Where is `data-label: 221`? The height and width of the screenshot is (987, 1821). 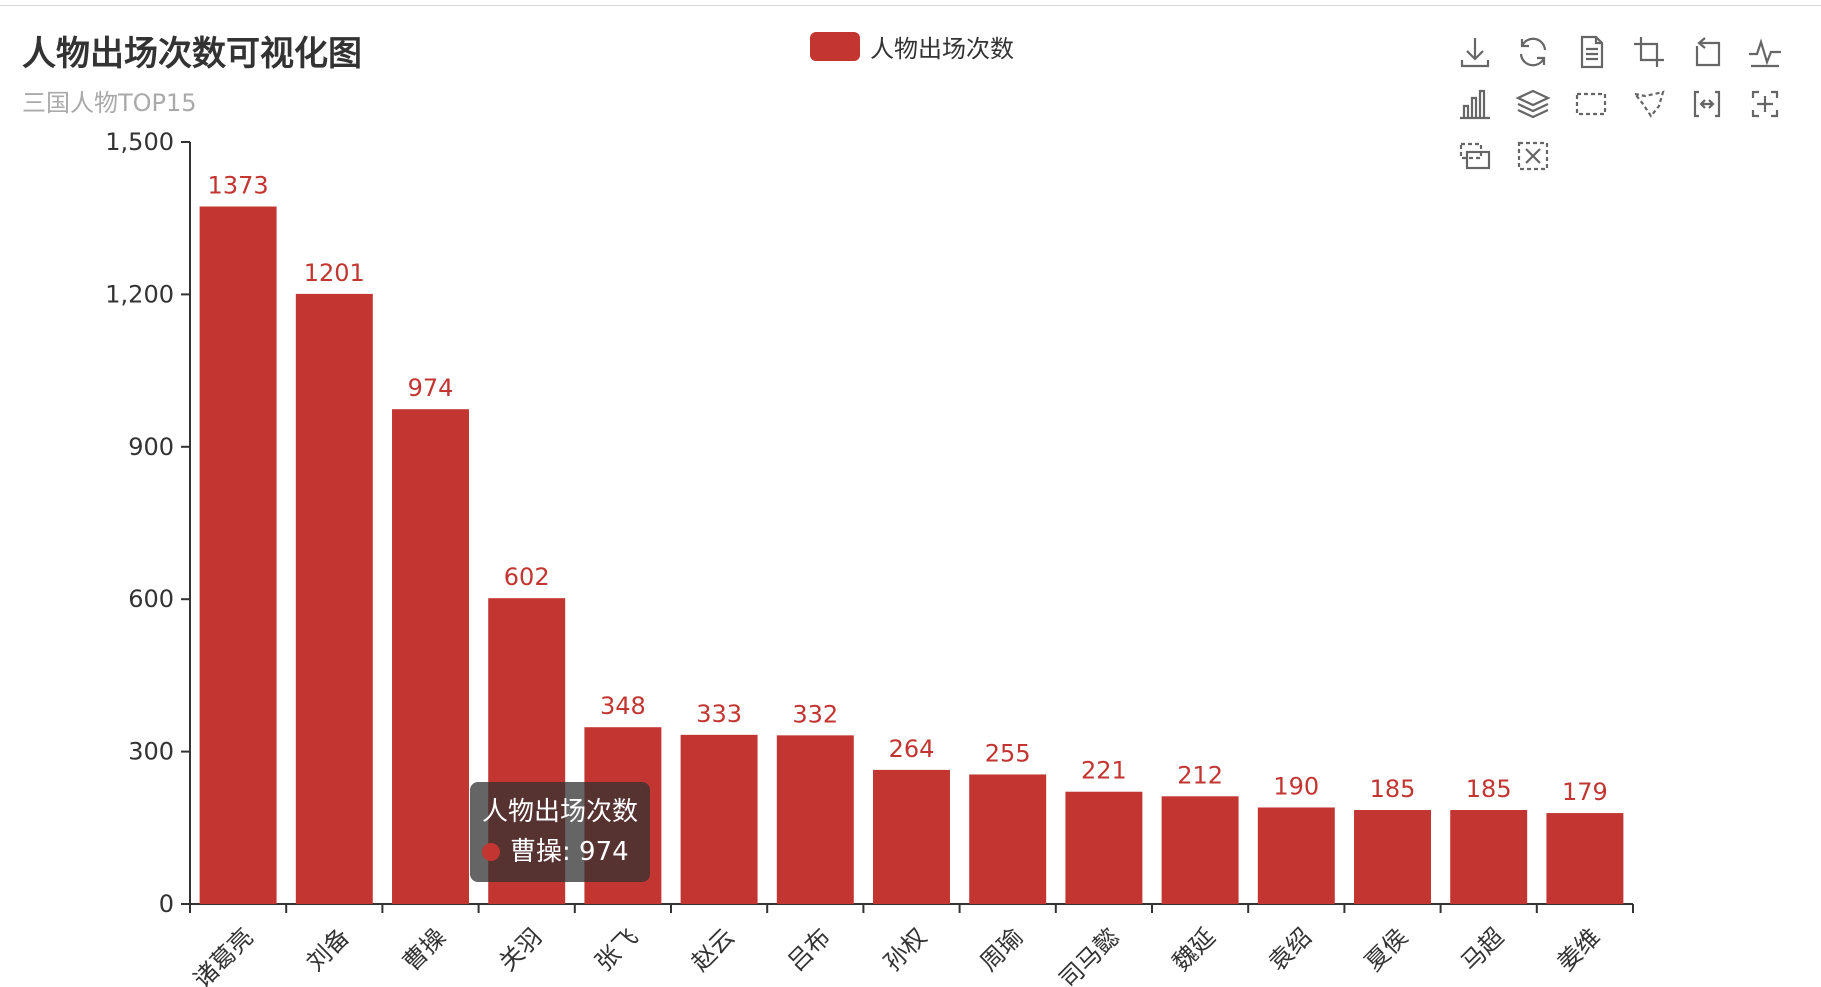
data-label: 221 is located at coordinates (1104, 771).